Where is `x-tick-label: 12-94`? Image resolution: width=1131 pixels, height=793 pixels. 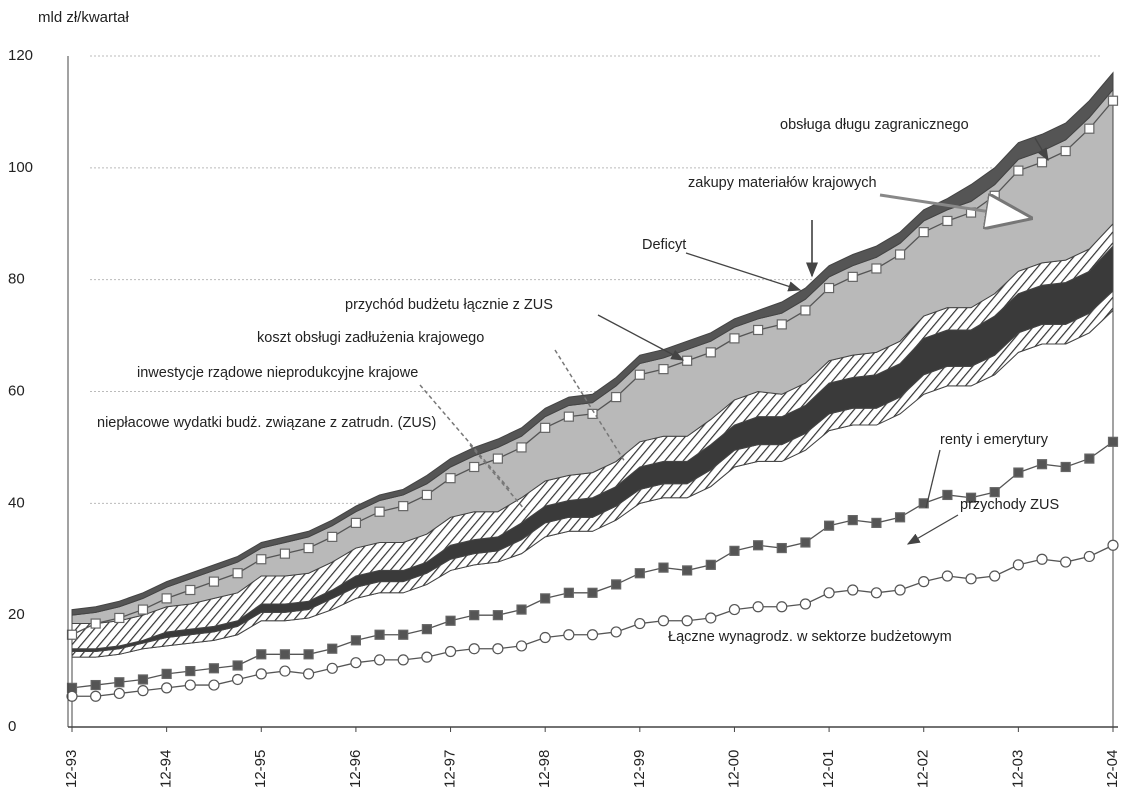 x-tick-label: 12-94 is located at coordinates (166, 769).